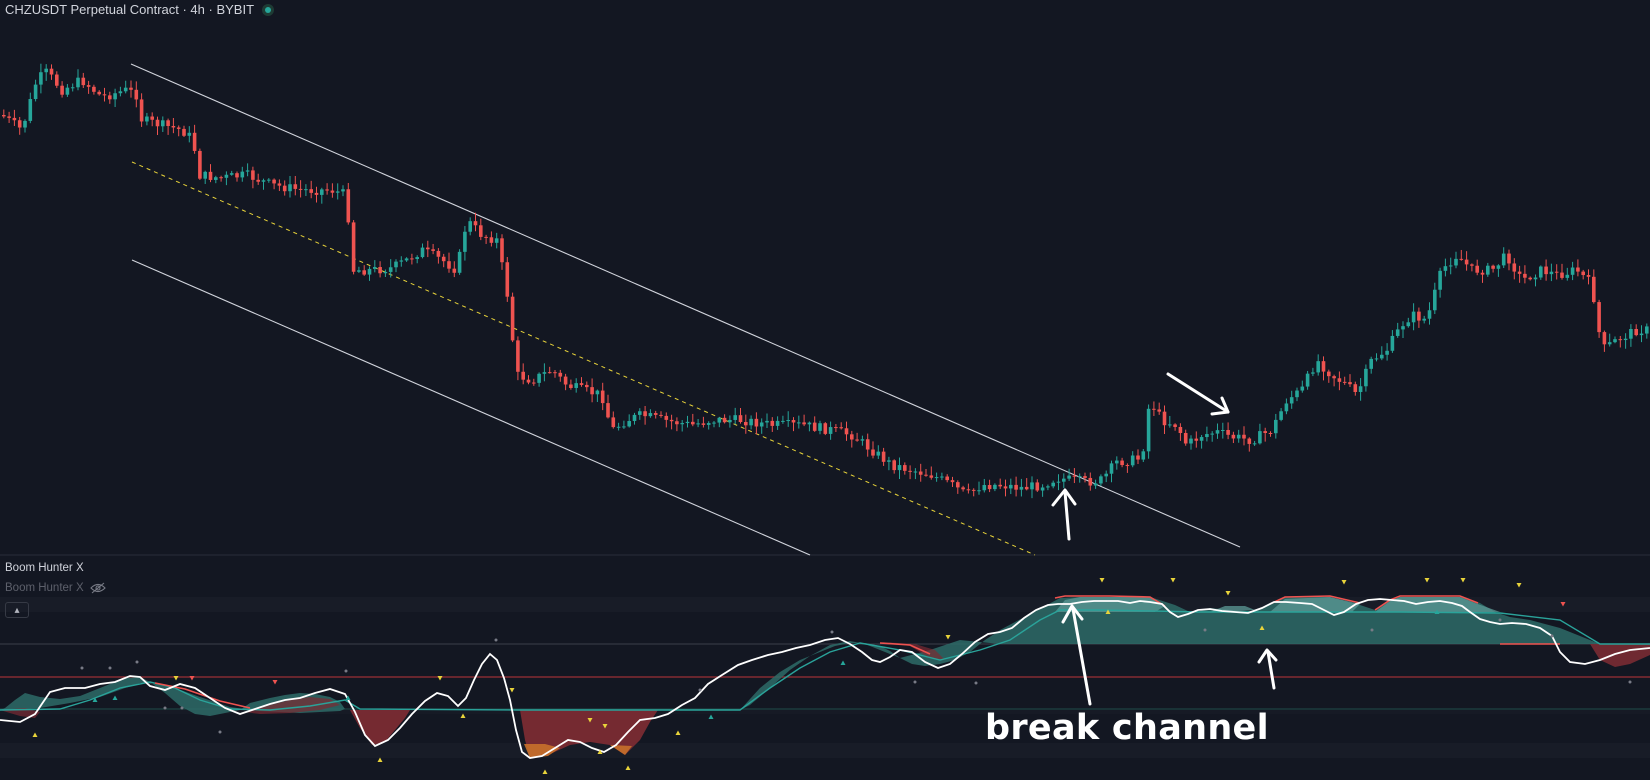  What do you see at coordinates (1164, 539) in the screenshot?
I see `annotation-arrows` at bounding box center [1164, 539].